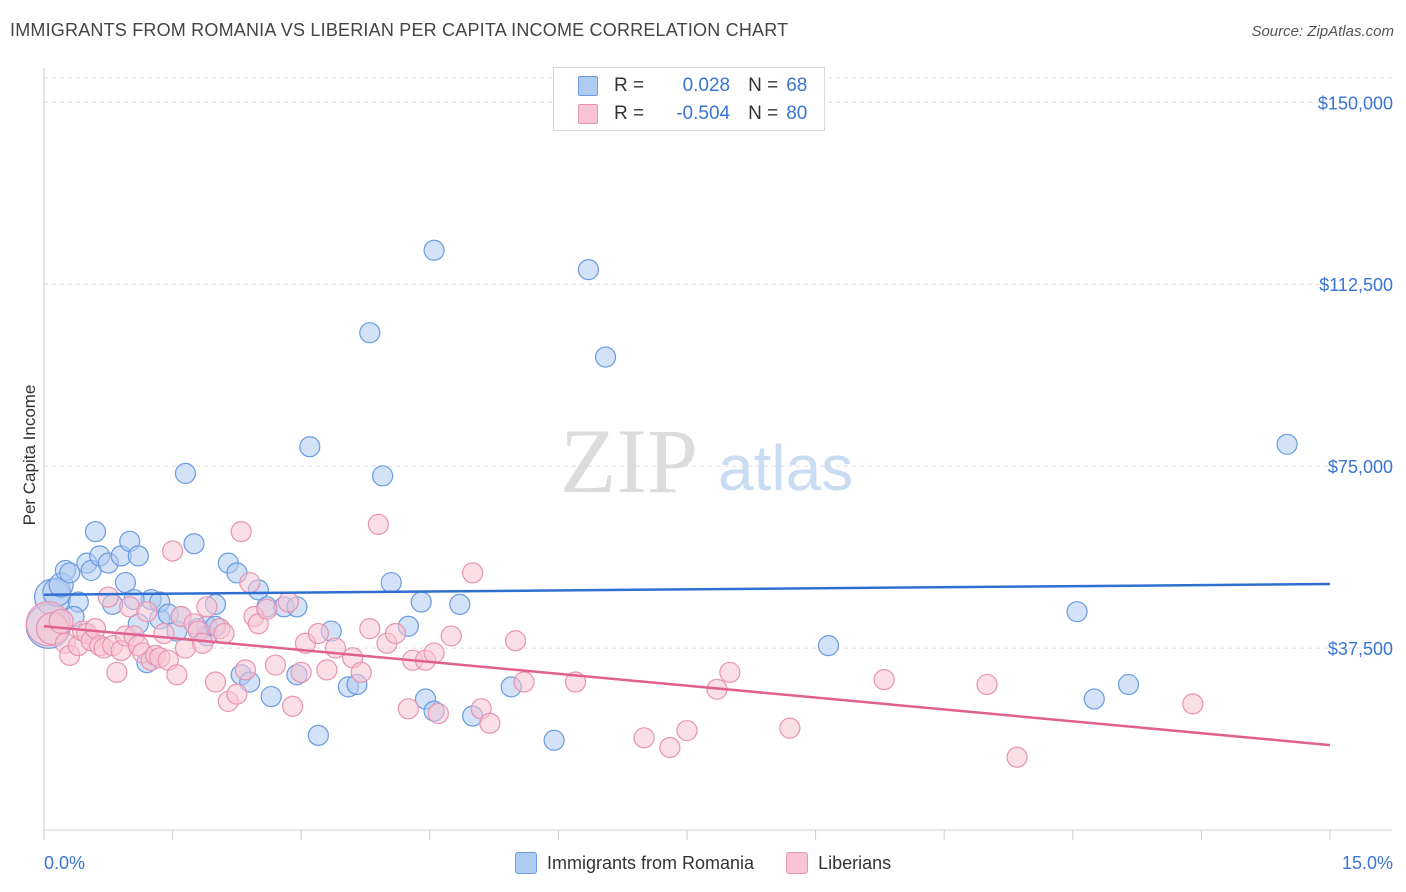 This screenshot has width=1406, height=892. What do you see at coordinates (1360, 467) in the screenshot?
I see `y-tick-label: $75,000` at bounding box center [1360, 467].